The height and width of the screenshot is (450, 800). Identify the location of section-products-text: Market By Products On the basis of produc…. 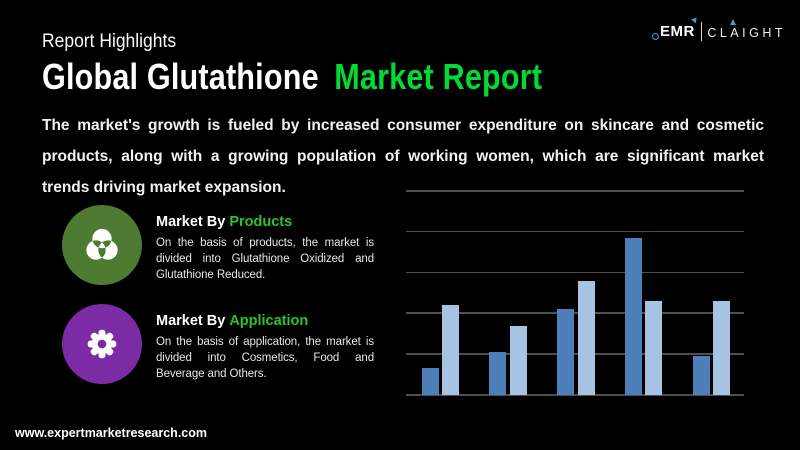
(265, 248).